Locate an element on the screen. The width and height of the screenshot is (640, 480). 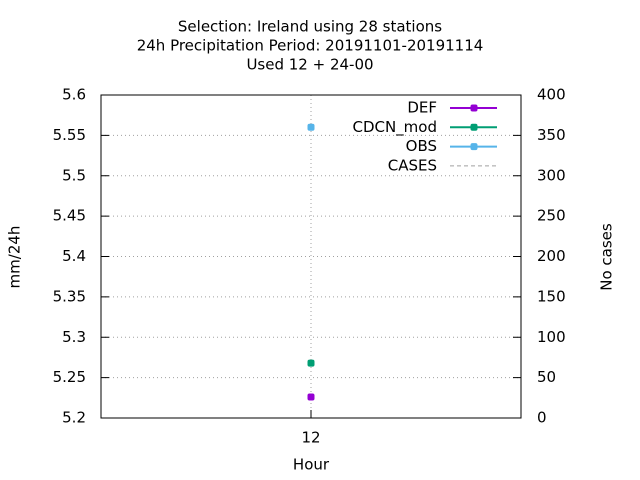
y-tick-label: 5.5 is located at coordinates (74, 175).